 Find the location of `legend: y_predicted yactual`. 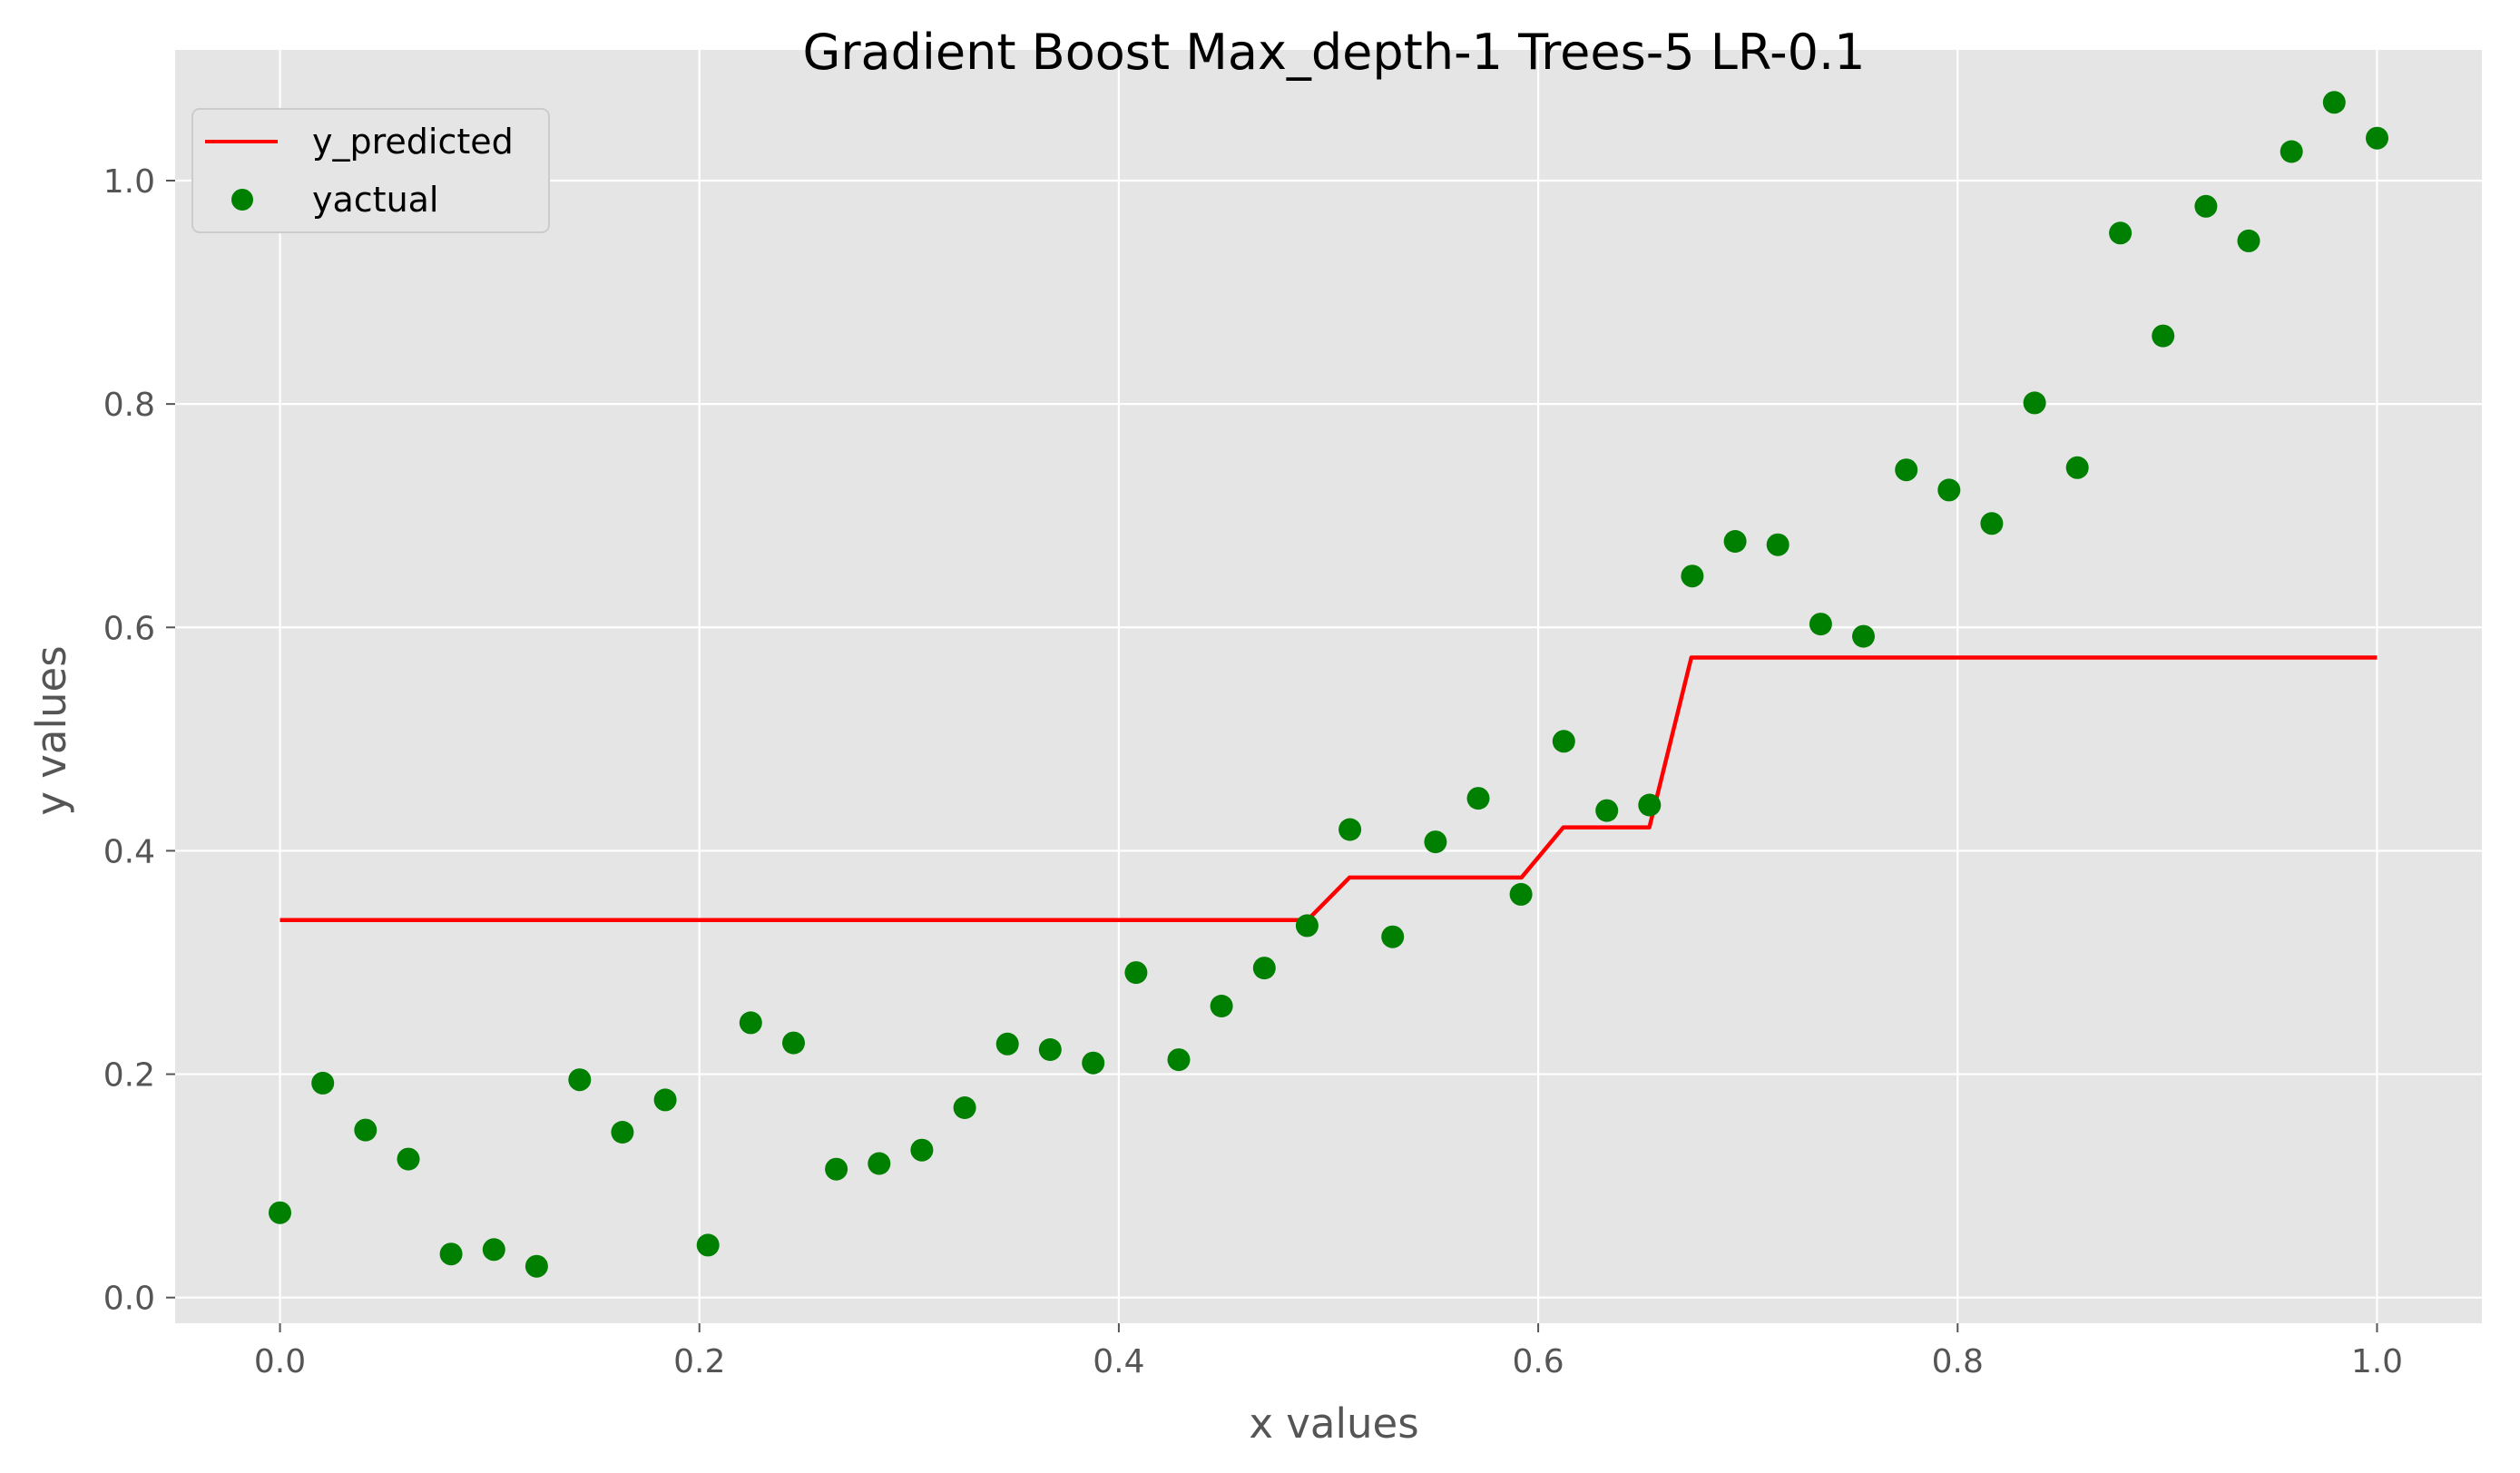

legend: y_predicted yactual is located at coordinates (371, 171).